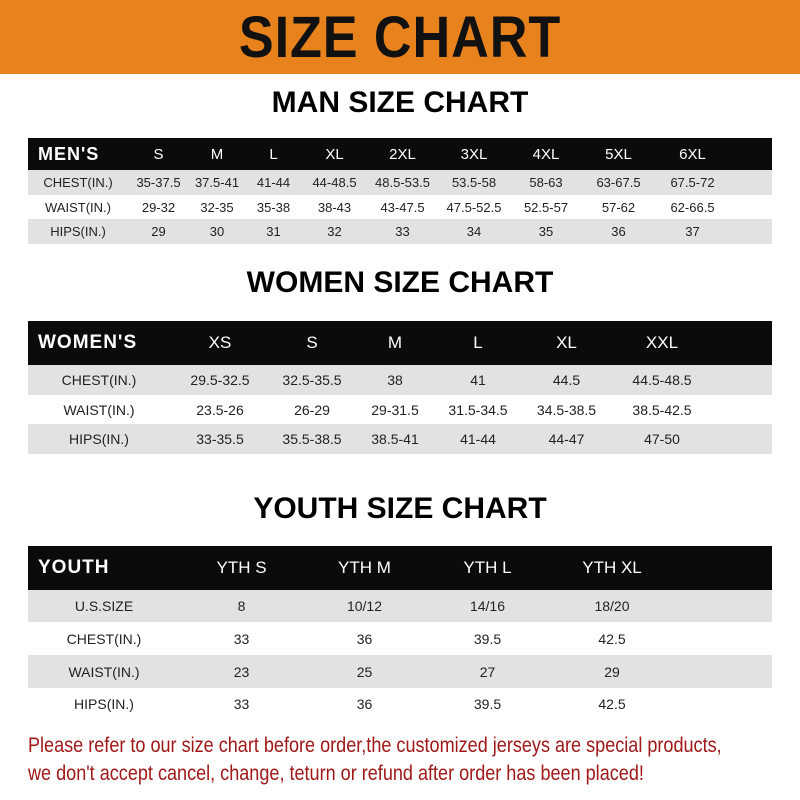  I want to click on size-value: 44-47, so click(566, 439).